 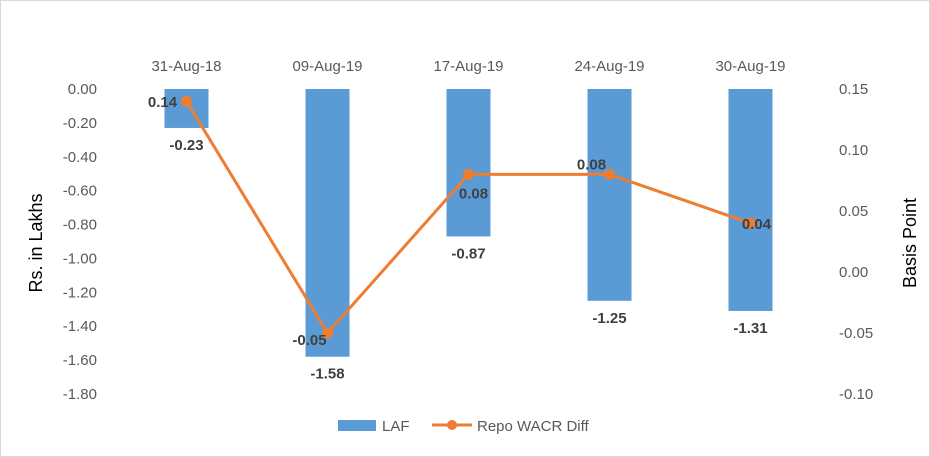 I want to click on y-axis-left-tick-label: -1.00, so click(x=80, y=258).